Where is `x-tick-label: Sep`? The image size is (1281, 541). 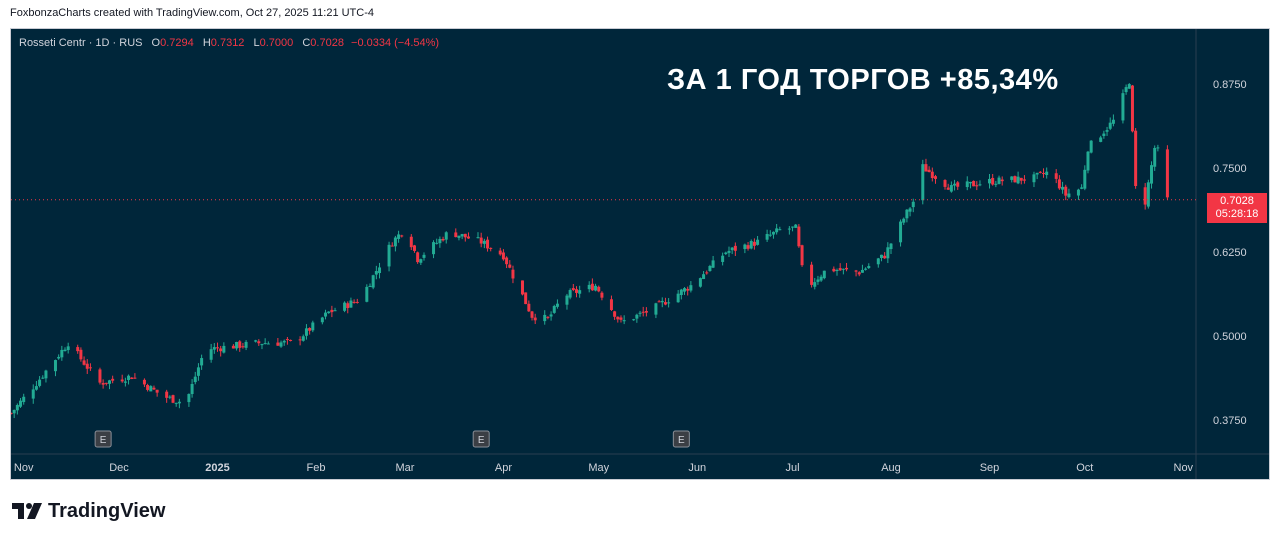 x-tick-label: Sep is located at coordinates (990, 468).